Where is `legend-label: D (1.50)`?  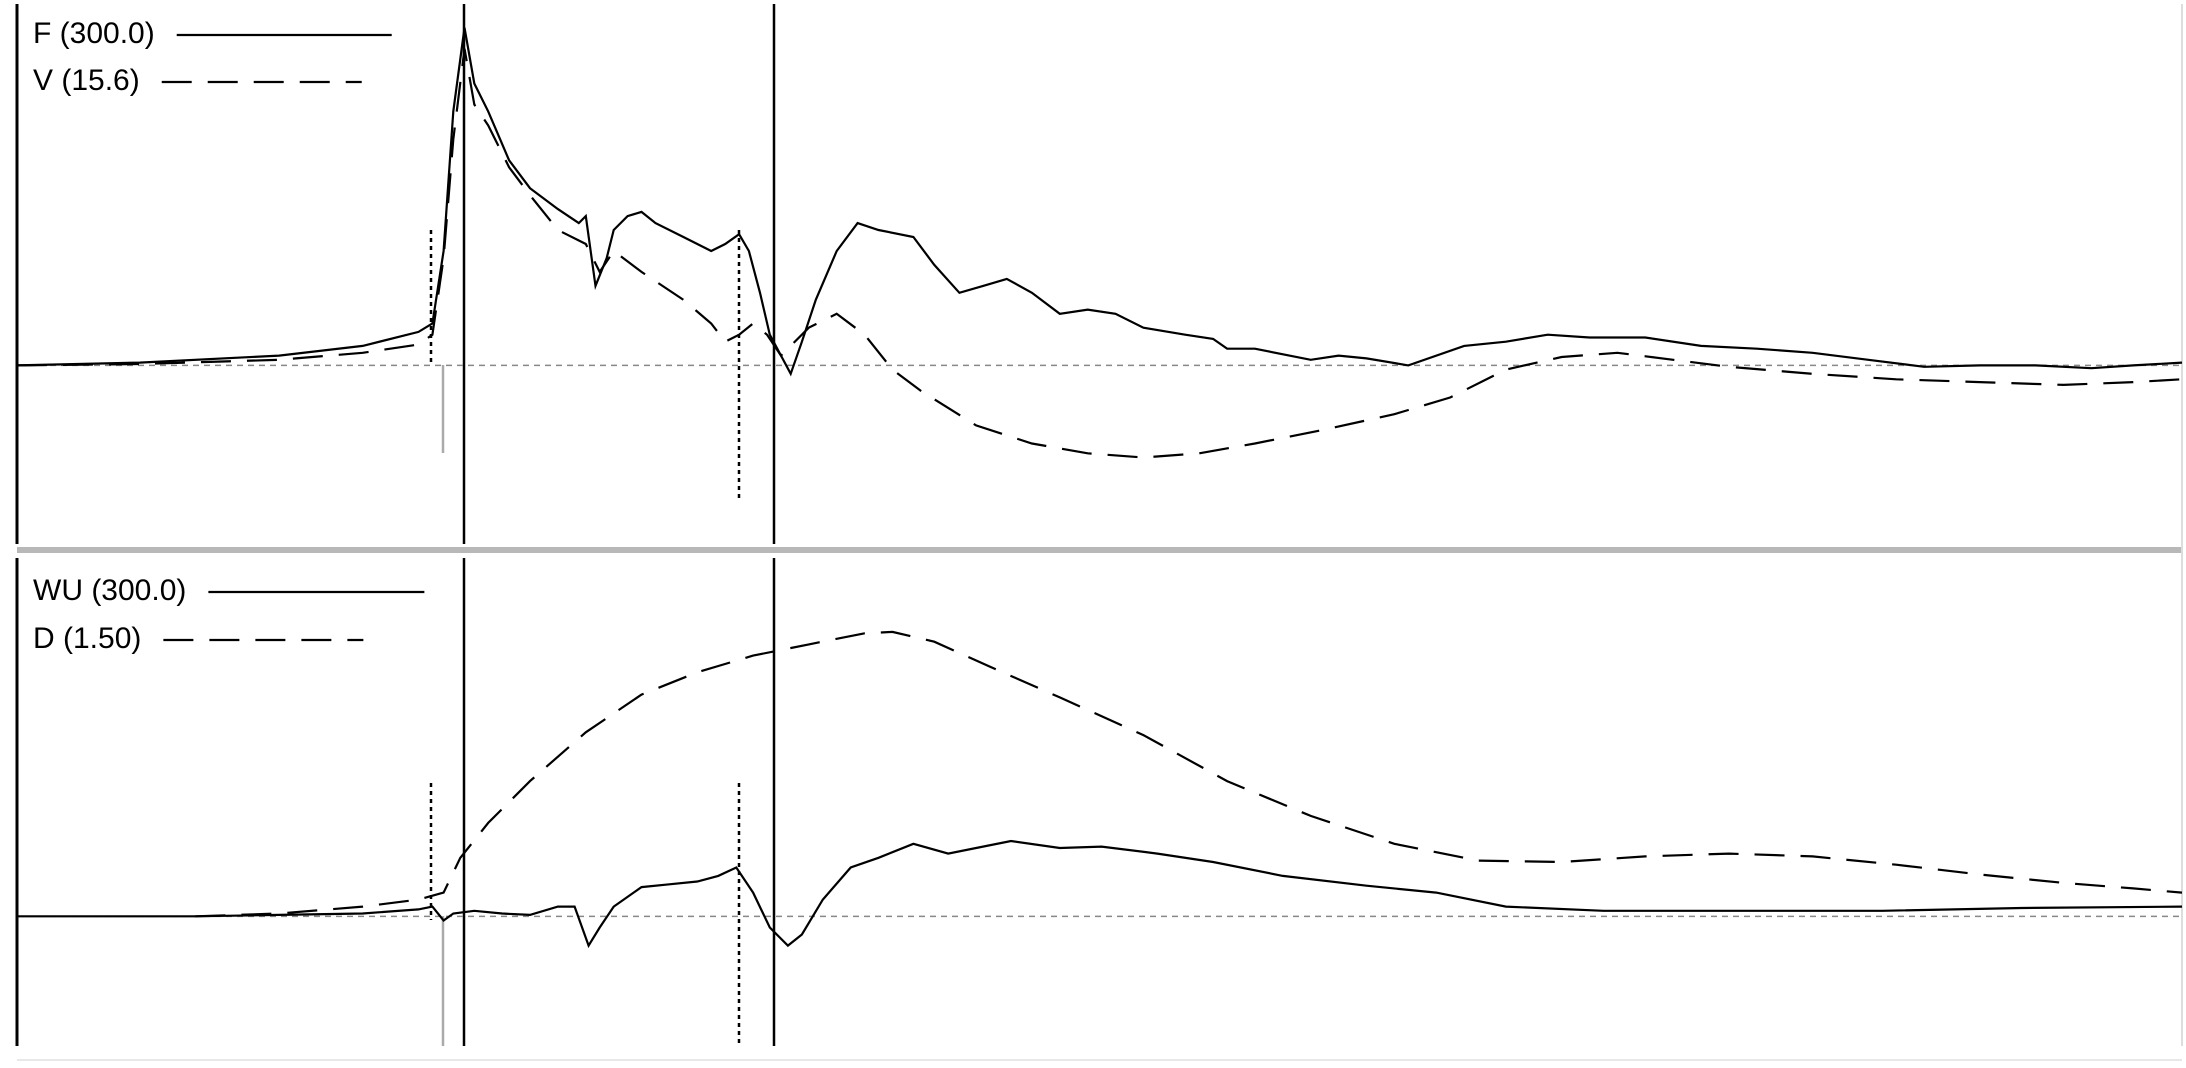
legend-label: D (1.50) is located at coordinates (87, 638).